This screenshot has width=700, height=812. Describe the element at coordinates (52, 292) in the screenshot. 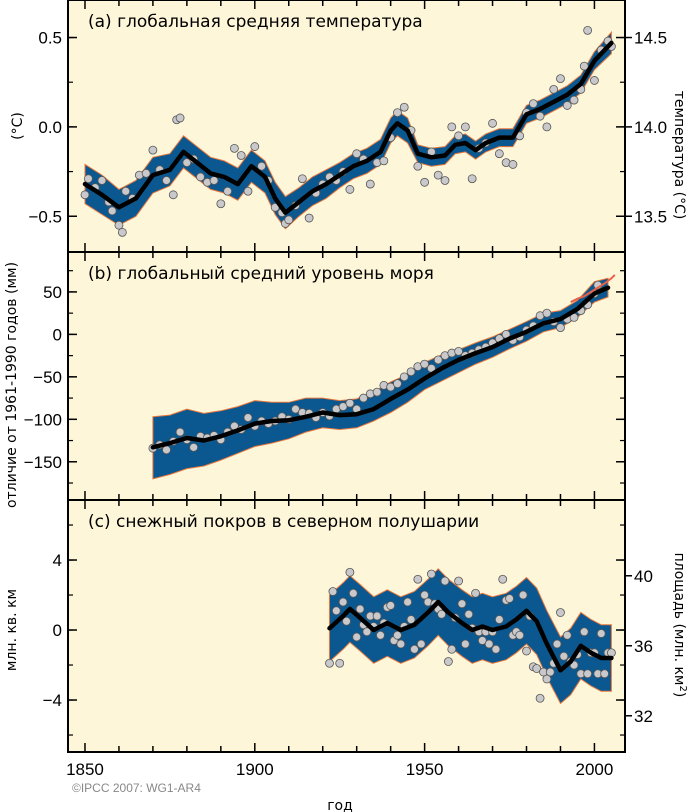

I see `y-tick-label: 50` at that location.